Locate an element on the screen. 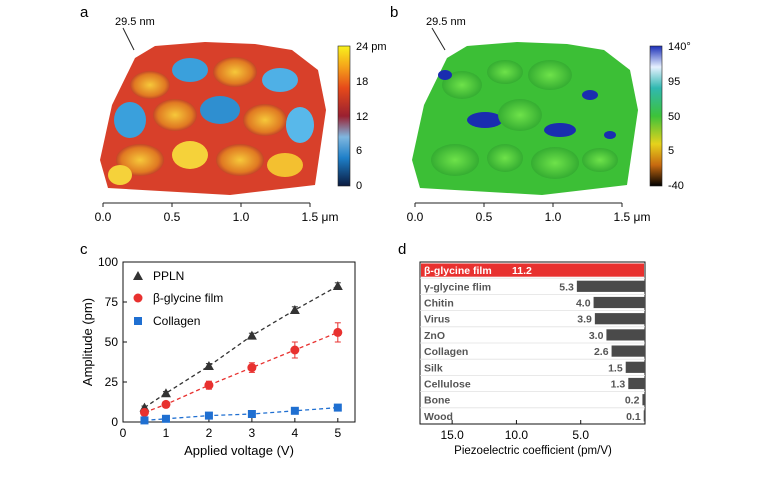 The width and height of the screenshot is (773, 480). series-group-c is located at coordinates (241, 353).